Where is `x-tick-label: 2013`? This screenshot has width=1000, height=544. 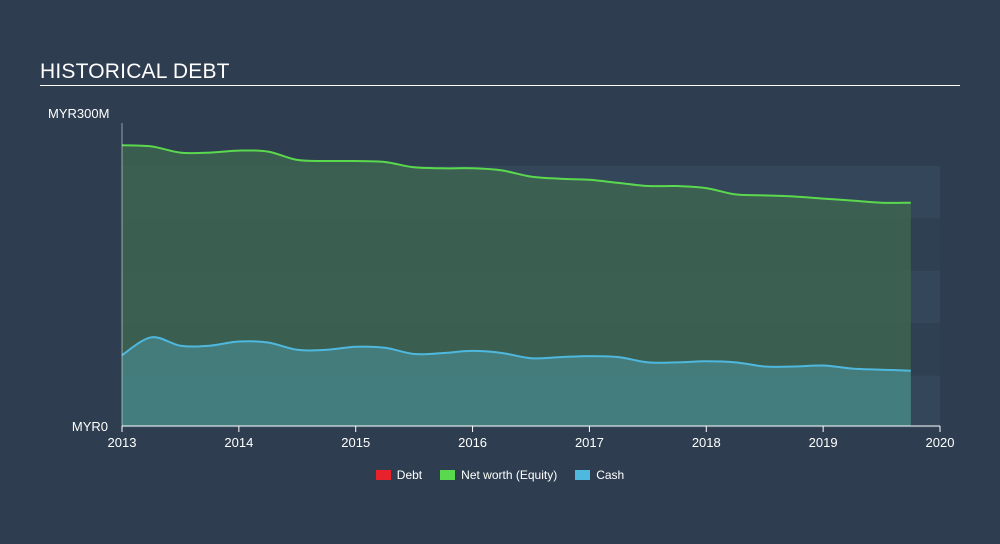
x-tick-label: 2013 is located at coordinates (122, 442).